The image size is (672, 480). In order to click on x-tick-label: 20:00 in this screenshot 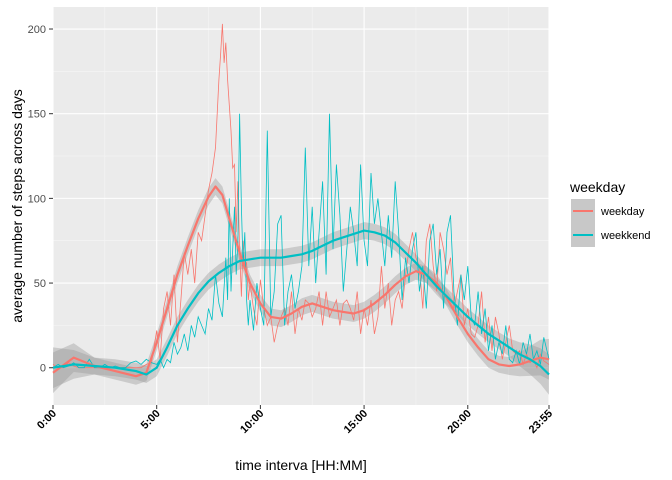, I will do `click(460, 422)`.